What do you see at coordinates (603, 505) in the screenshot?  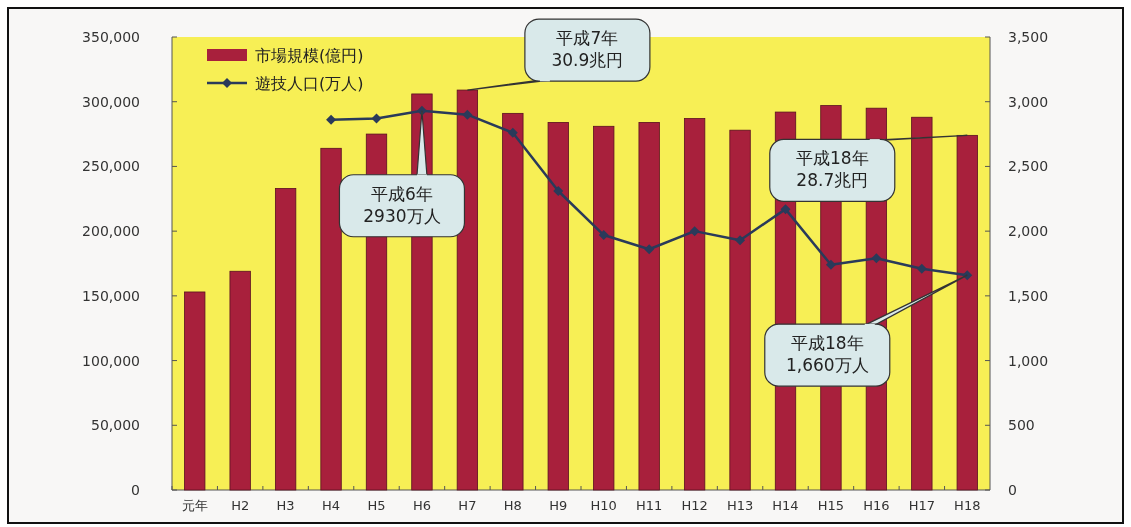 I see `x-tick-label: H10` at bounding box center [603, 505].